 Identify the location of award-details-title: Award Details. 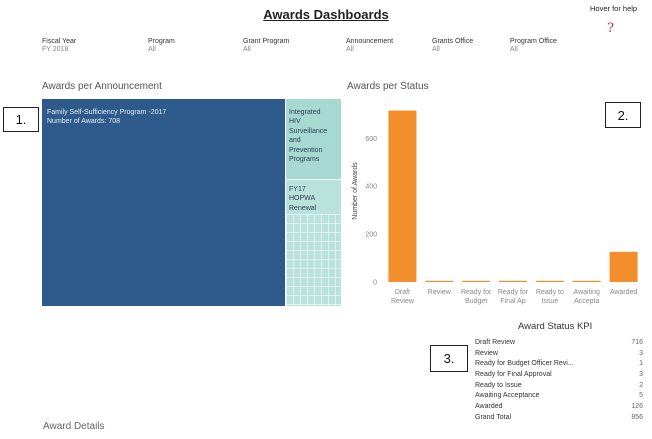
(74, 426).